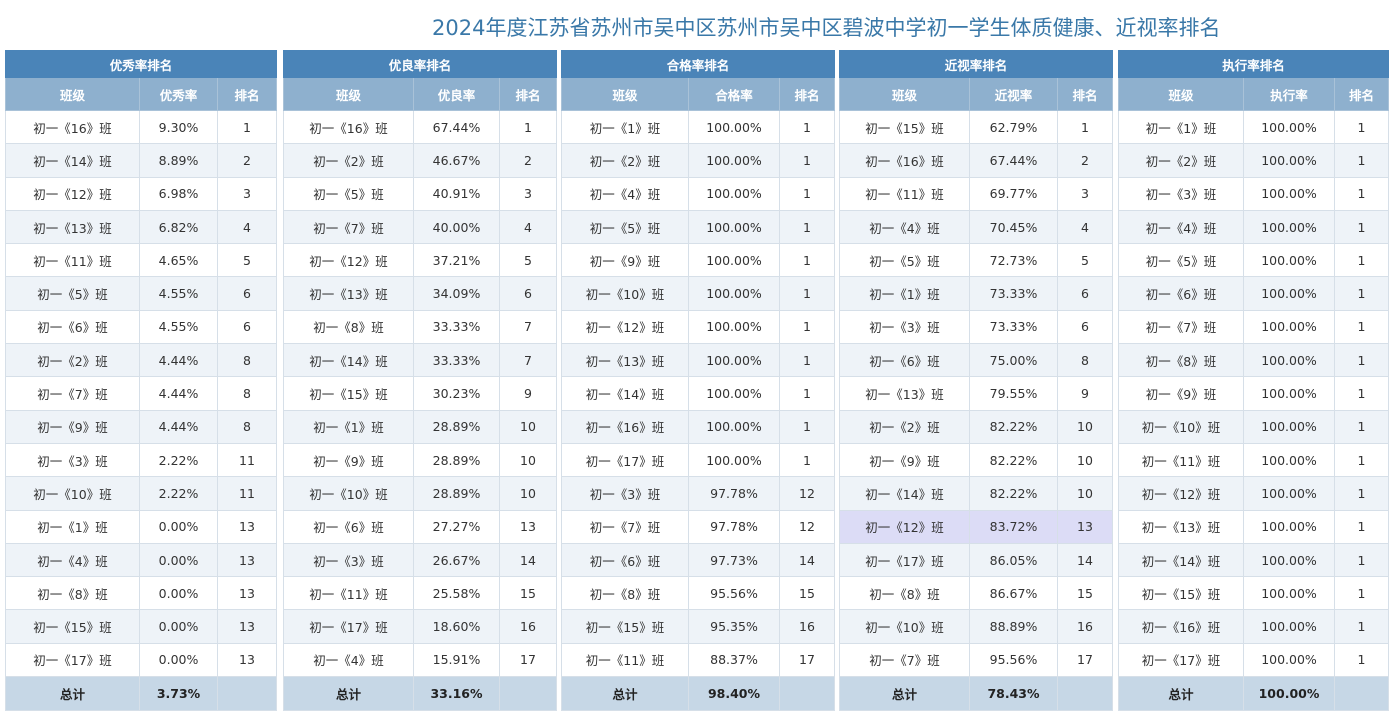  I want to click on table-row: 初一《6》班 27.27% 13, so click(420, 526).